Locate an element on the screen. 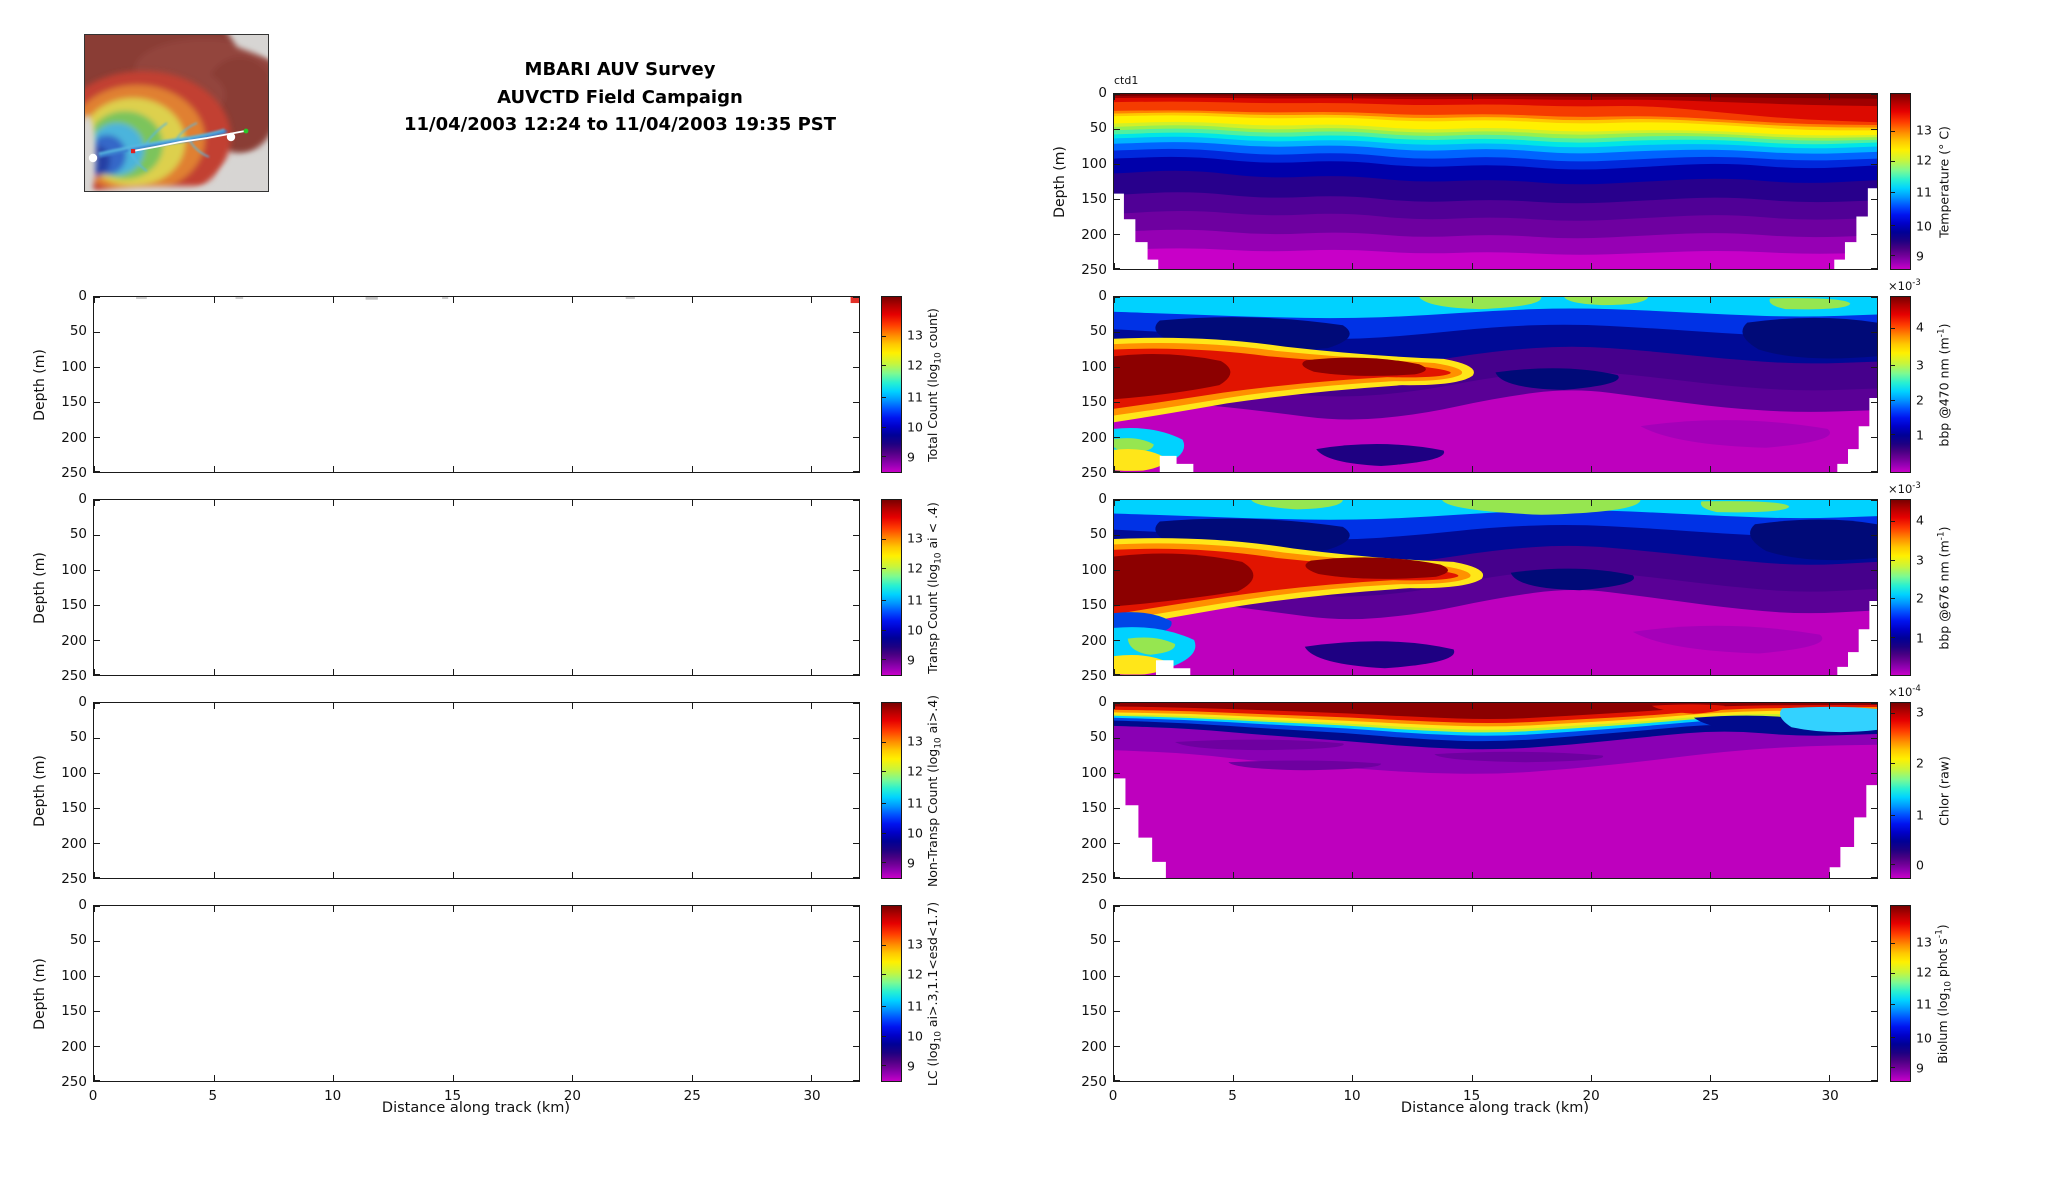 This screenshot has width=2052, height=1188. x-tick-label: 5 is located at coordinates (213, 1096).